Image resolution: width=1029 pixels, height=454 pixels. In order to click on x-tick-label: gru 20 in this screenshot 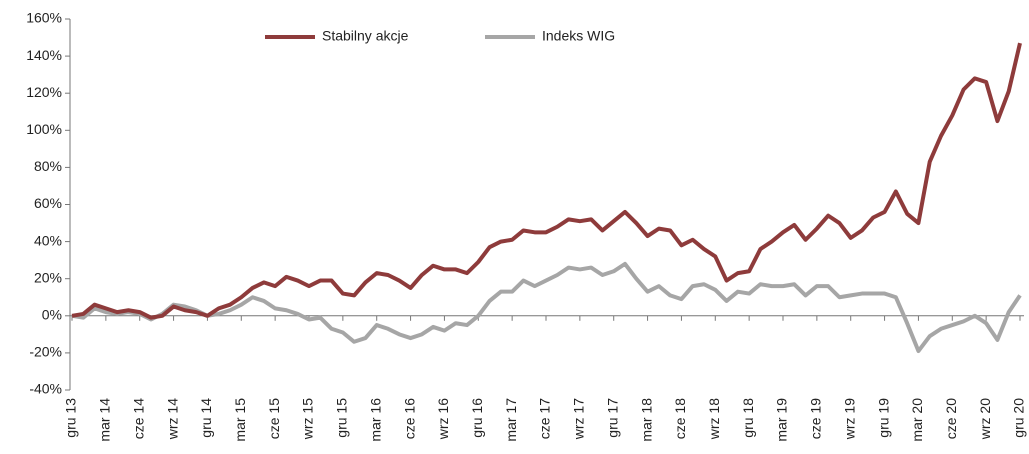, I will do `click(1019, 418)`.